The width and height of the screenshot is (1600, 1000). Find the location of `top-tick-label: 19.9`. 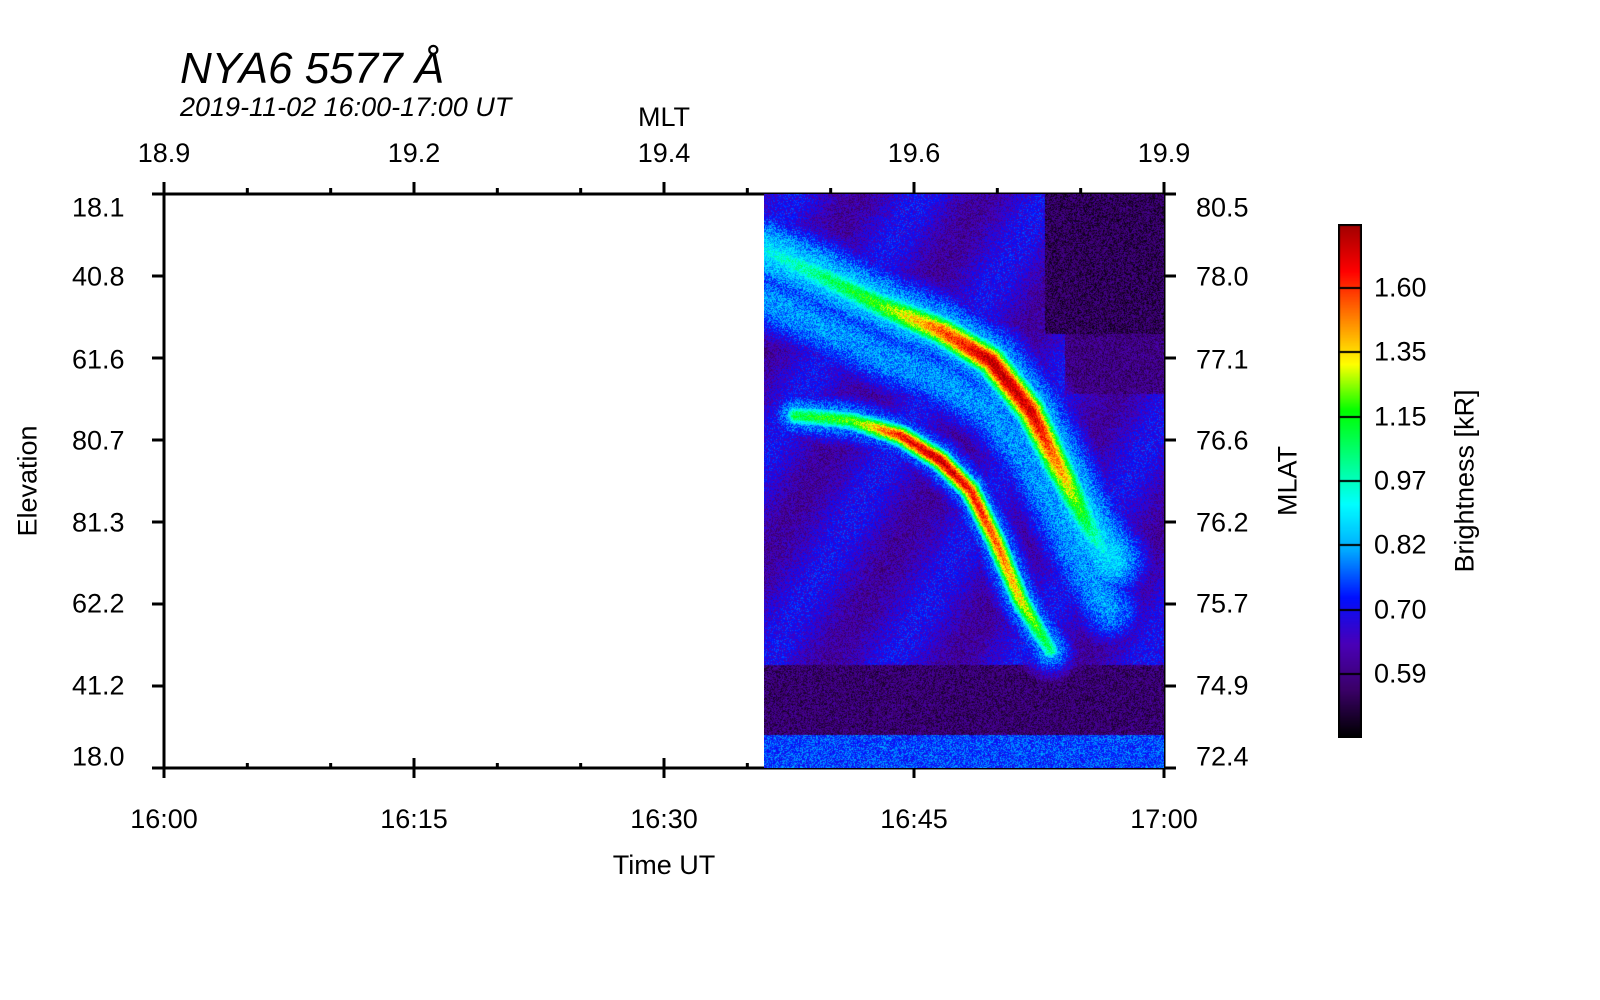

top-tick-label: 19.9 is located at coordinates (1164, 153).